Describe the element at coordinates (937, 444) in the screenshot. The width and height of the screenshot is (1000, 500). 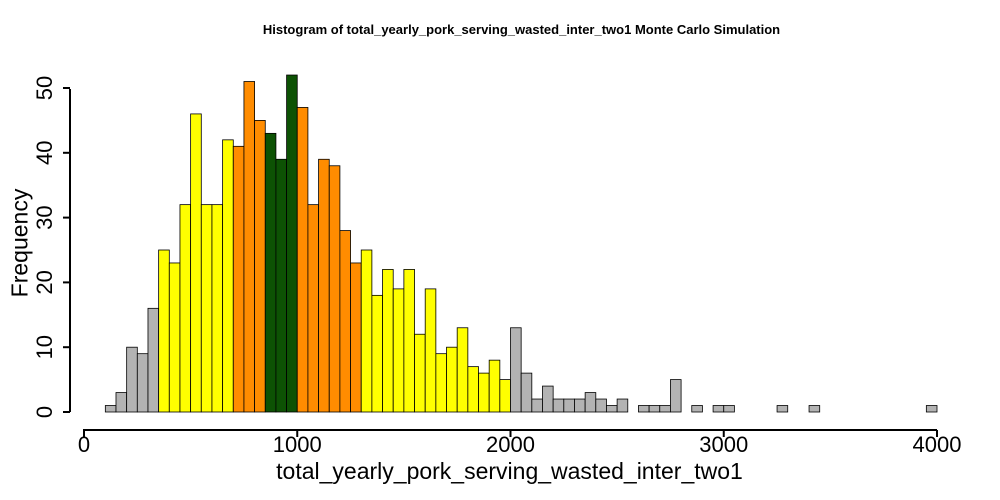
I see `x-tick-label: 4000` at that location.